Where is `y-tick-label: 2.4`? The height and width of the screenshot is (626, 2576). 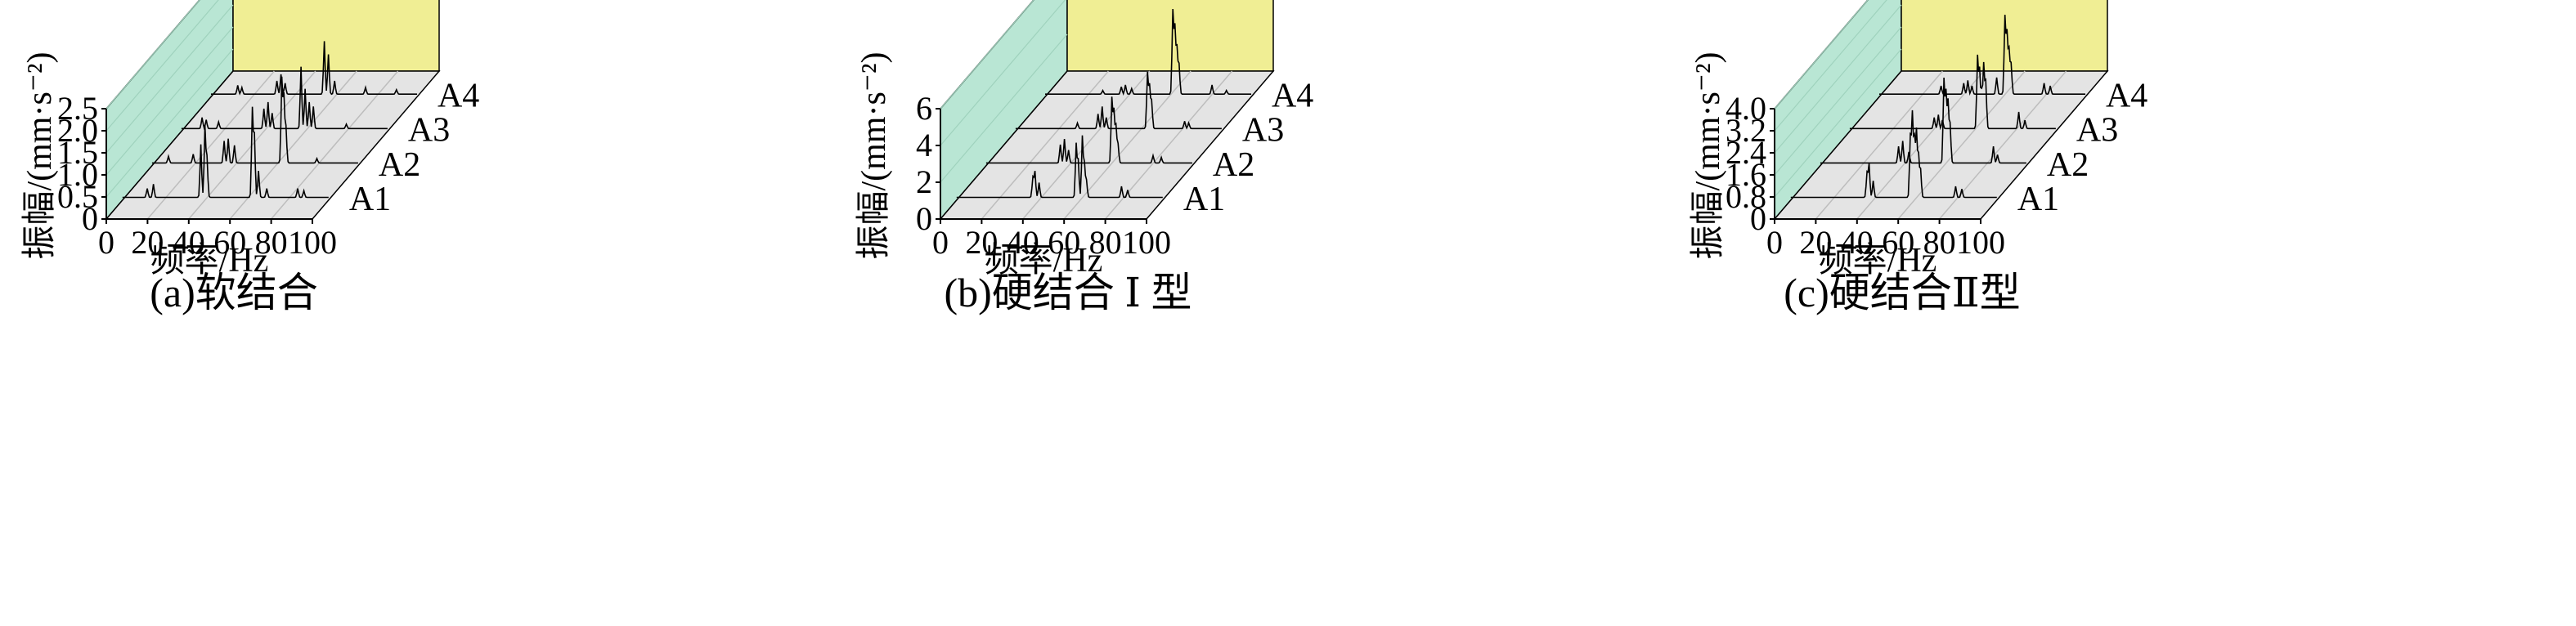 y-tick-label: 2.4 is located at coordinates (1746, 152).